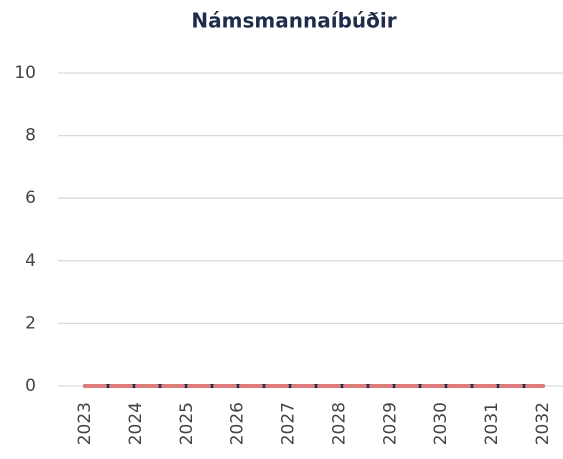 This screenshot has height=459, width=563. Describe the element at coordinates (30, 136) in the screenshot. I see `y-tick-label: 8` at that location.